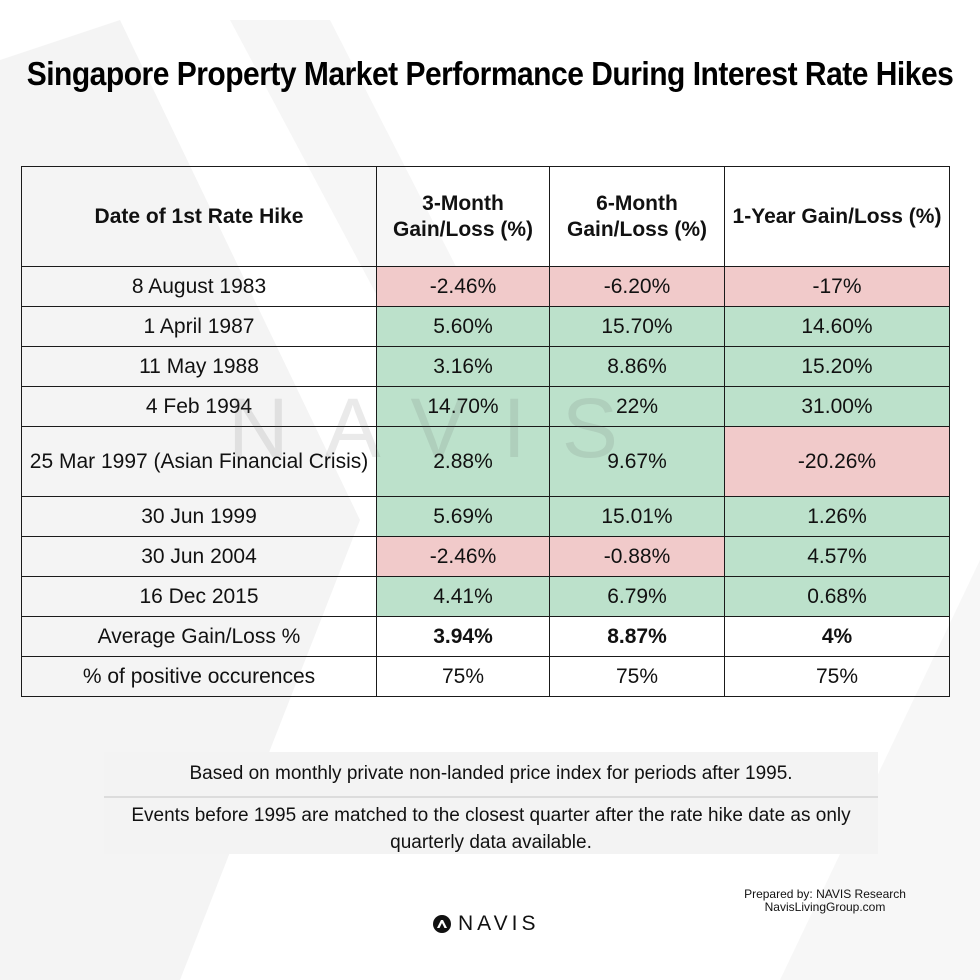  What do you see at coordinates (463, 636) in the screenshot?
I see `average-3-month: 3.94%` at bounding box center [463, 636].